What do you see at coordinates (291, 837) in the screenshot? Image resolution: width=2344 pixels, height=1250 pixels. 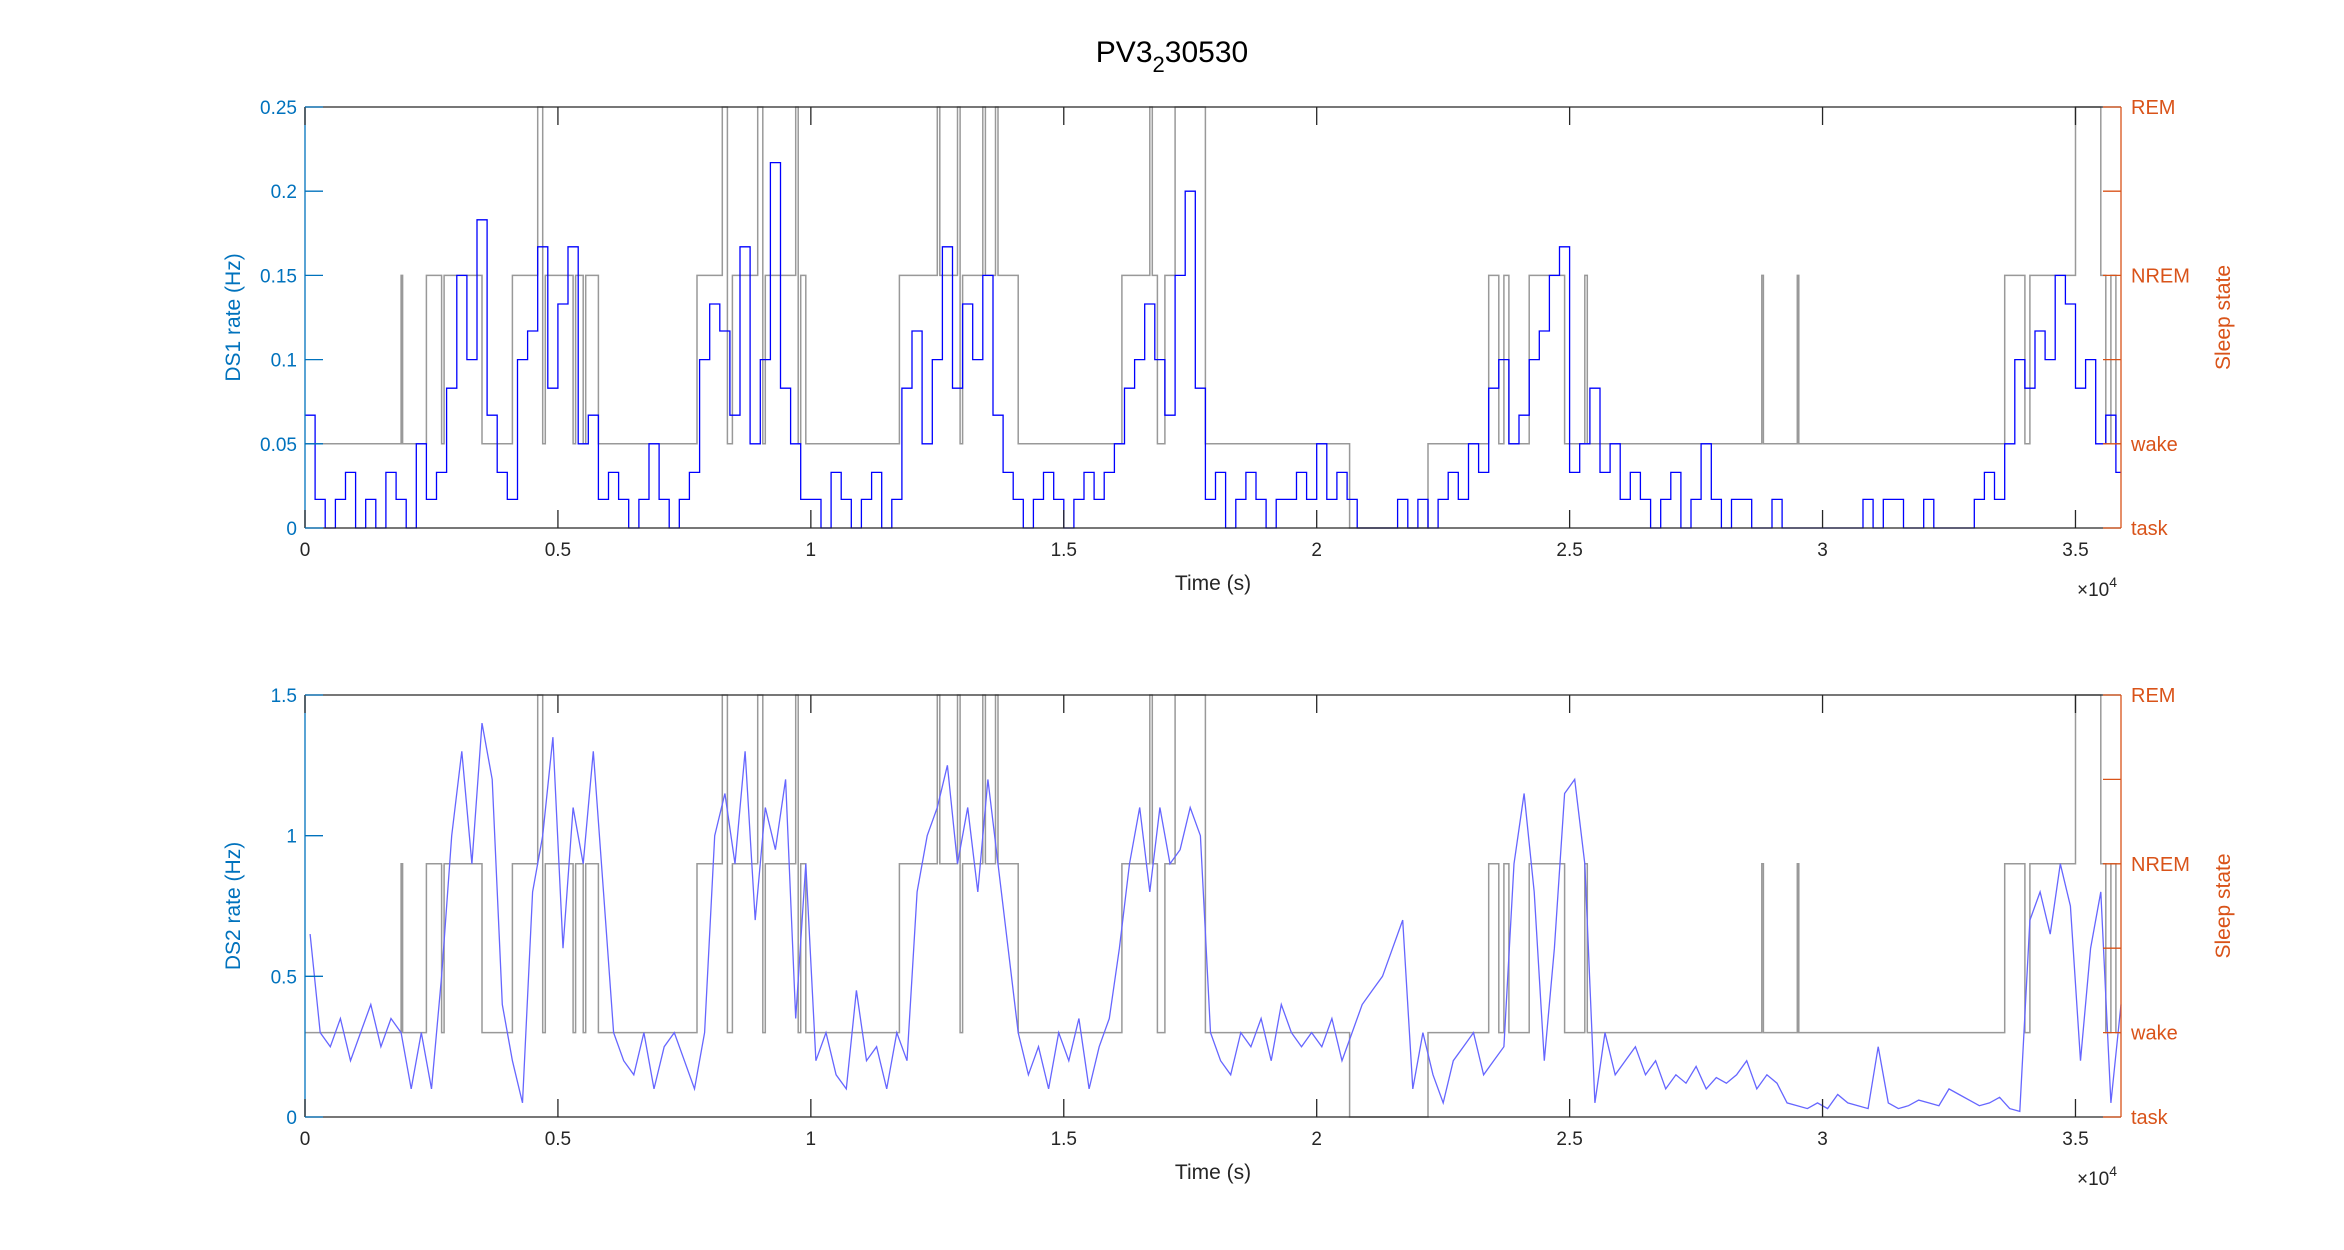 I see `y-tick-label: 1` at bounding box center [291, 837].